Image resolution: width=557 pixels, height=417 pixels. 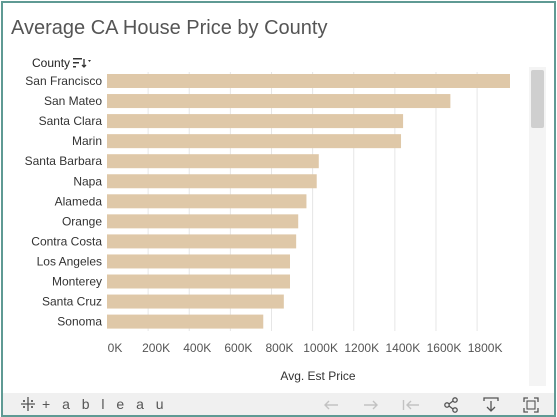 I want to click on x-tick-label: 1800K, so click(x=485, y=348).